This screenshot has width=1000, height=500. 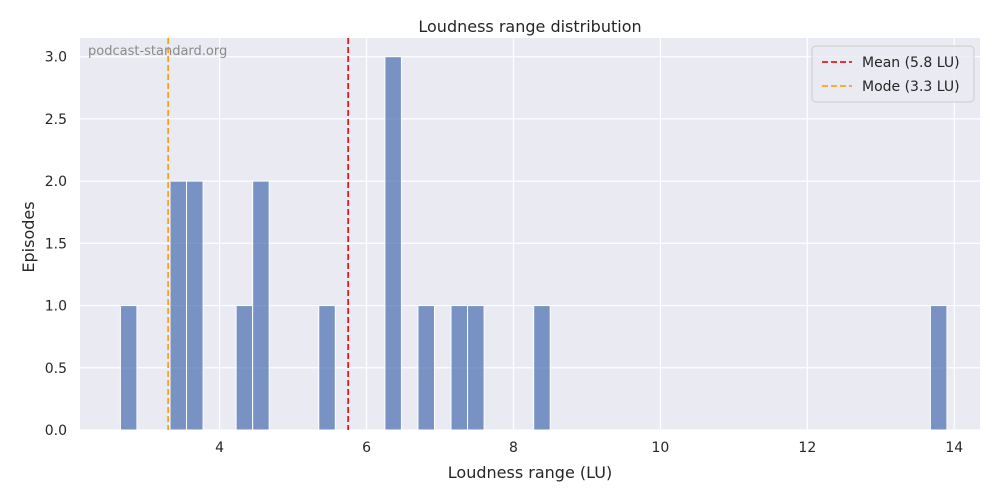 I want to click on x-tick-label: 12, so click(x=807, y=448).